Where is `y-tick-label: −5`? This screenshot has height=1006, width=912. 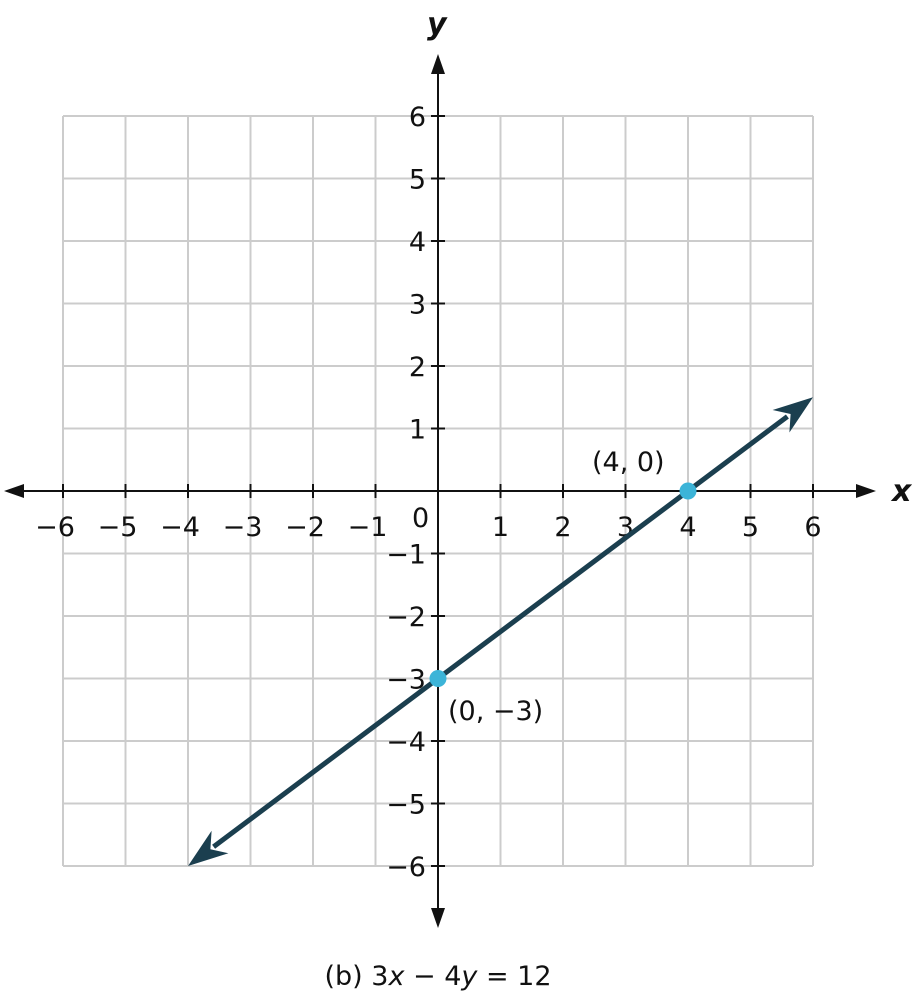
y-tick-label: −5 is located at coordinates (406, 805).